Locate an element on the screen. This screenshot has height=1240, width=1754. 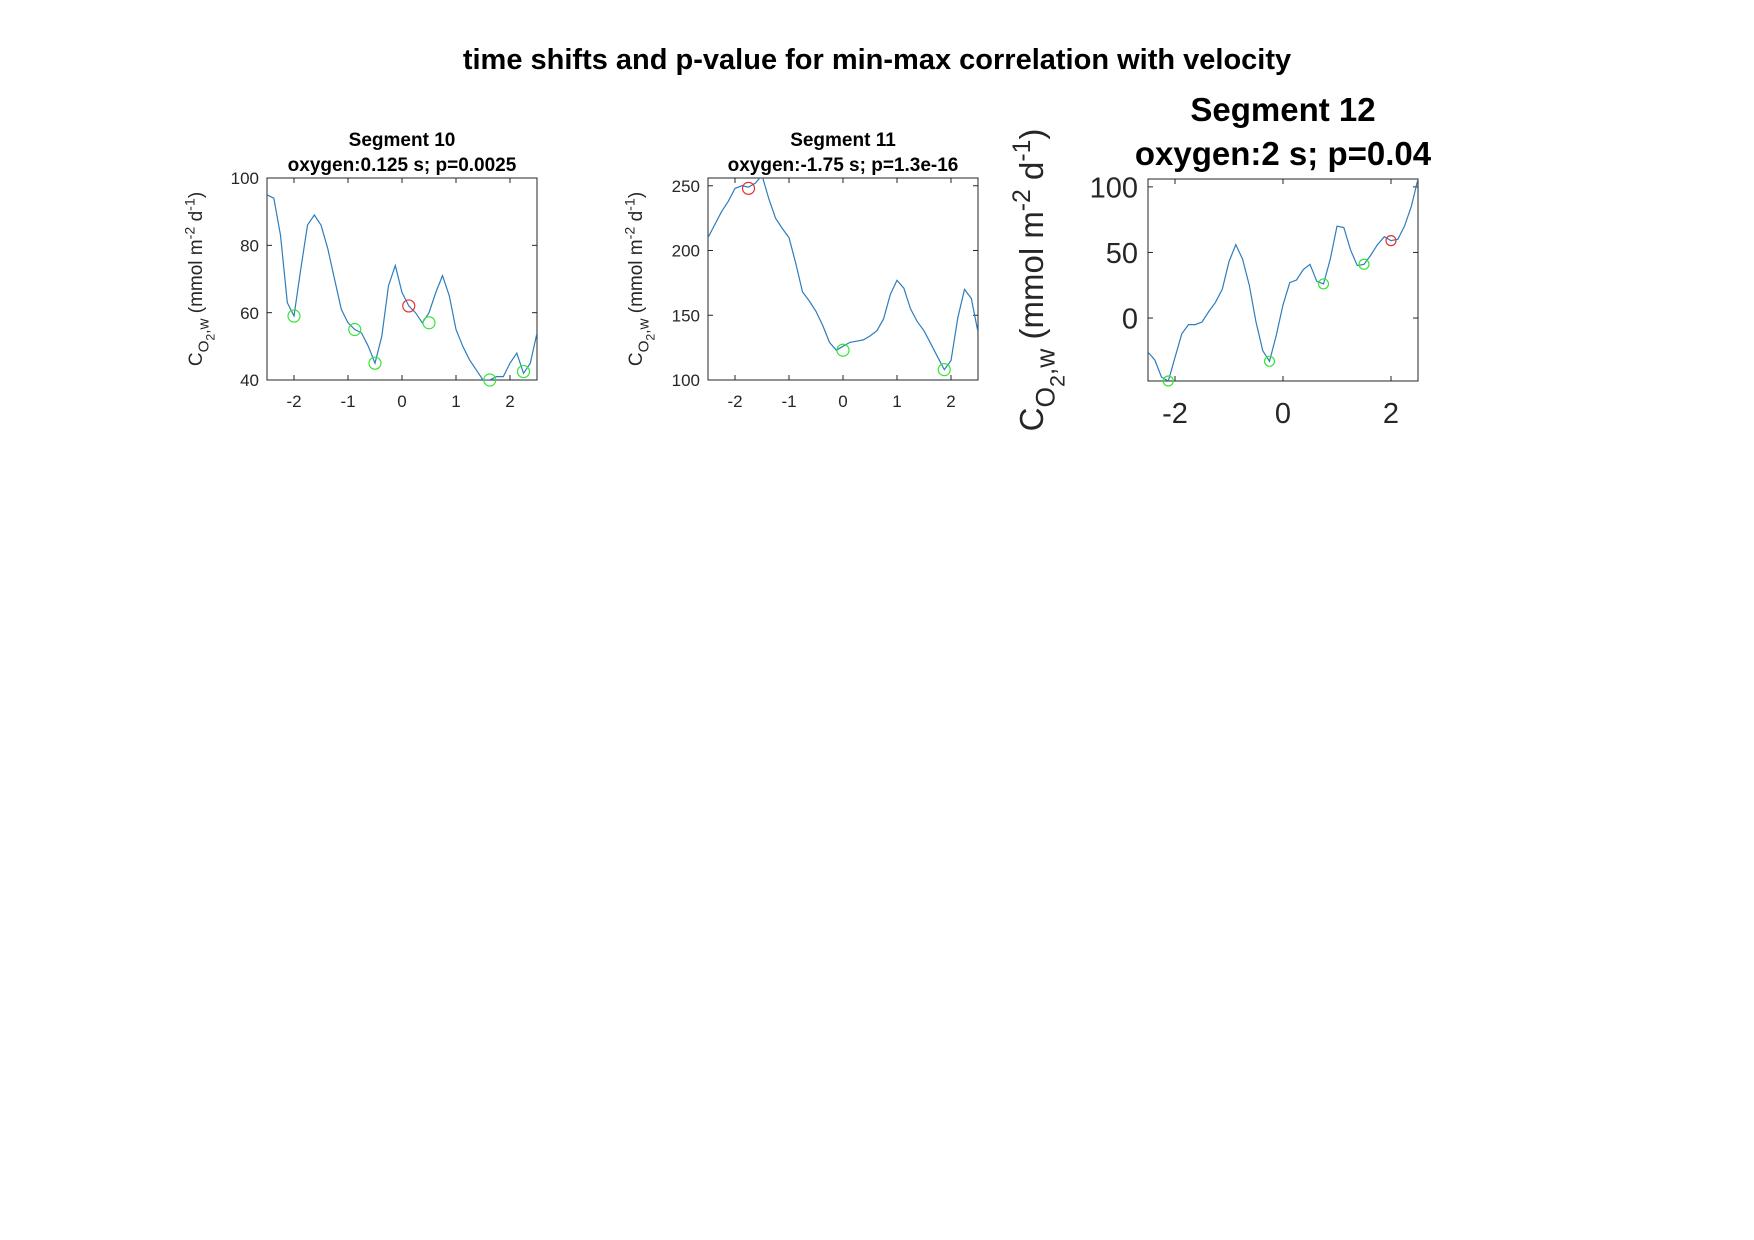
chart-title-line: Segment 12 is located at coordinates (1282, 109).